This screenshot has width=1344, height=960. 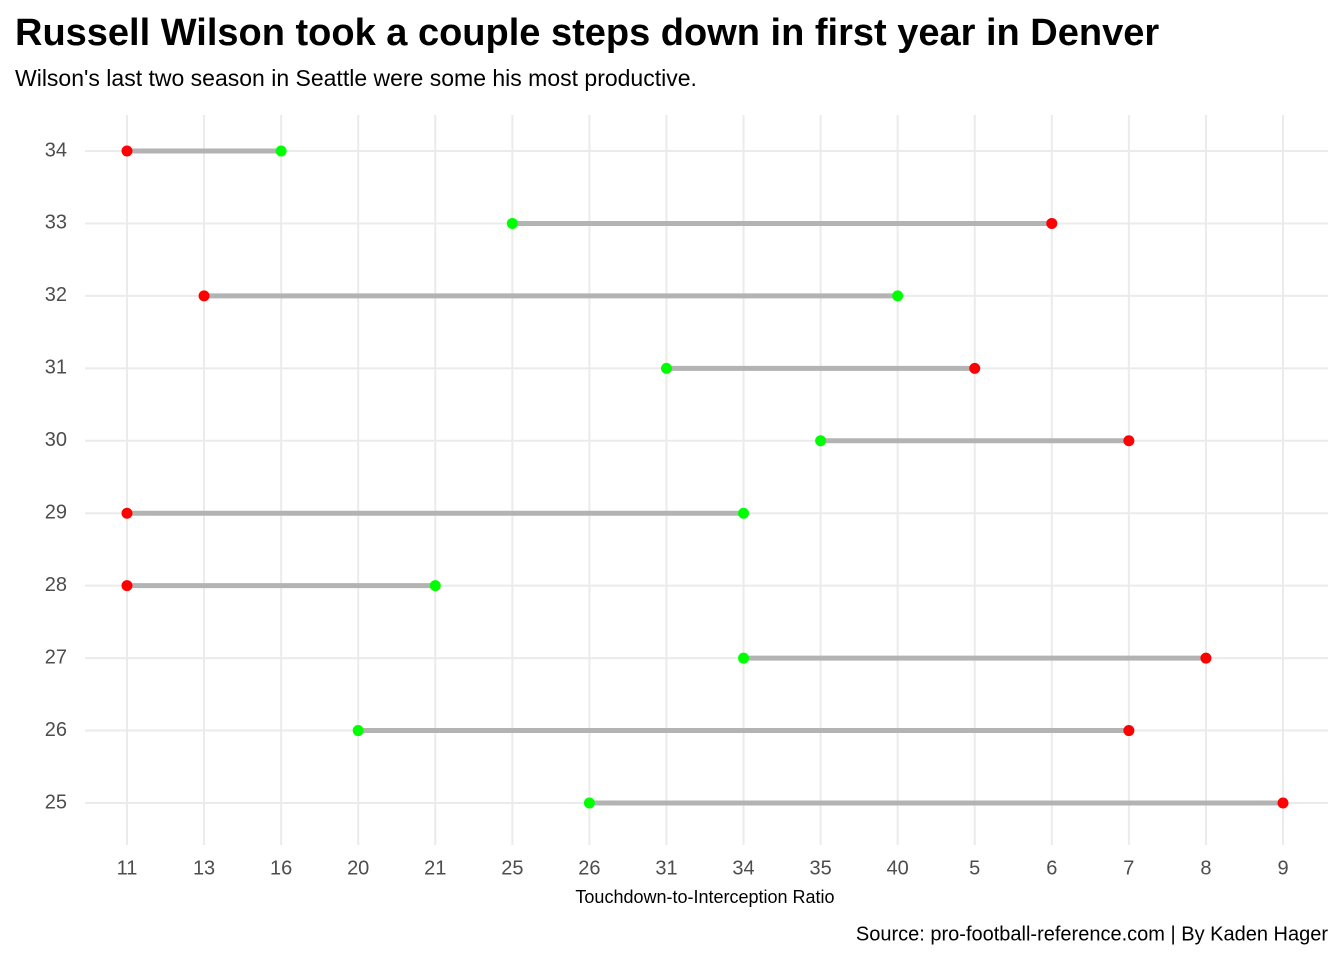 What do you see at coordinates (512, 868) in the screenshot?
I see `x-tick-label: 25` at bounding box center [512, 868].